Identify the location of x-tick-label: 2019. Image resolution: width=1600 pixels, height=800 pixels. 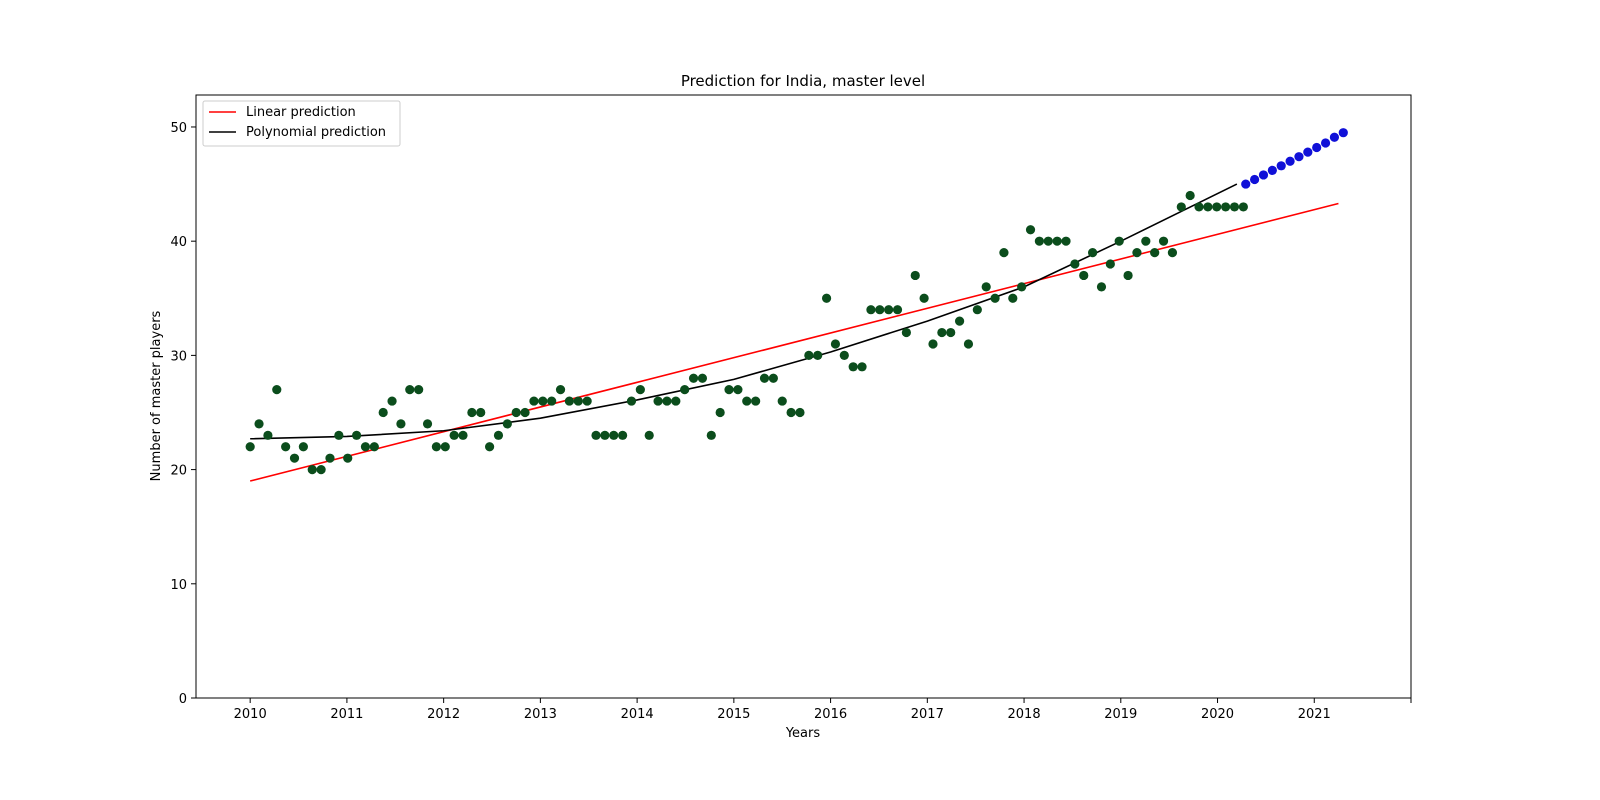
(1120, 714).